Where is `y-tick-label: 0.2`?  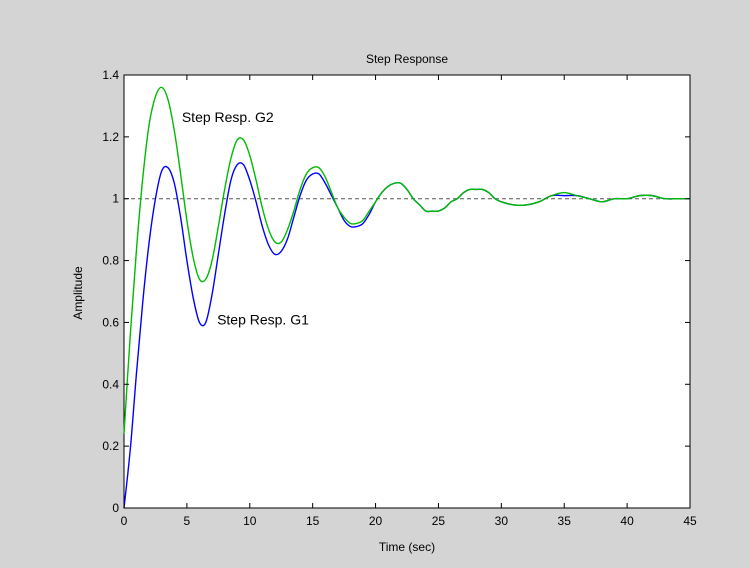
y-tick-label: 0.2 is located at coordinates (110, 446).